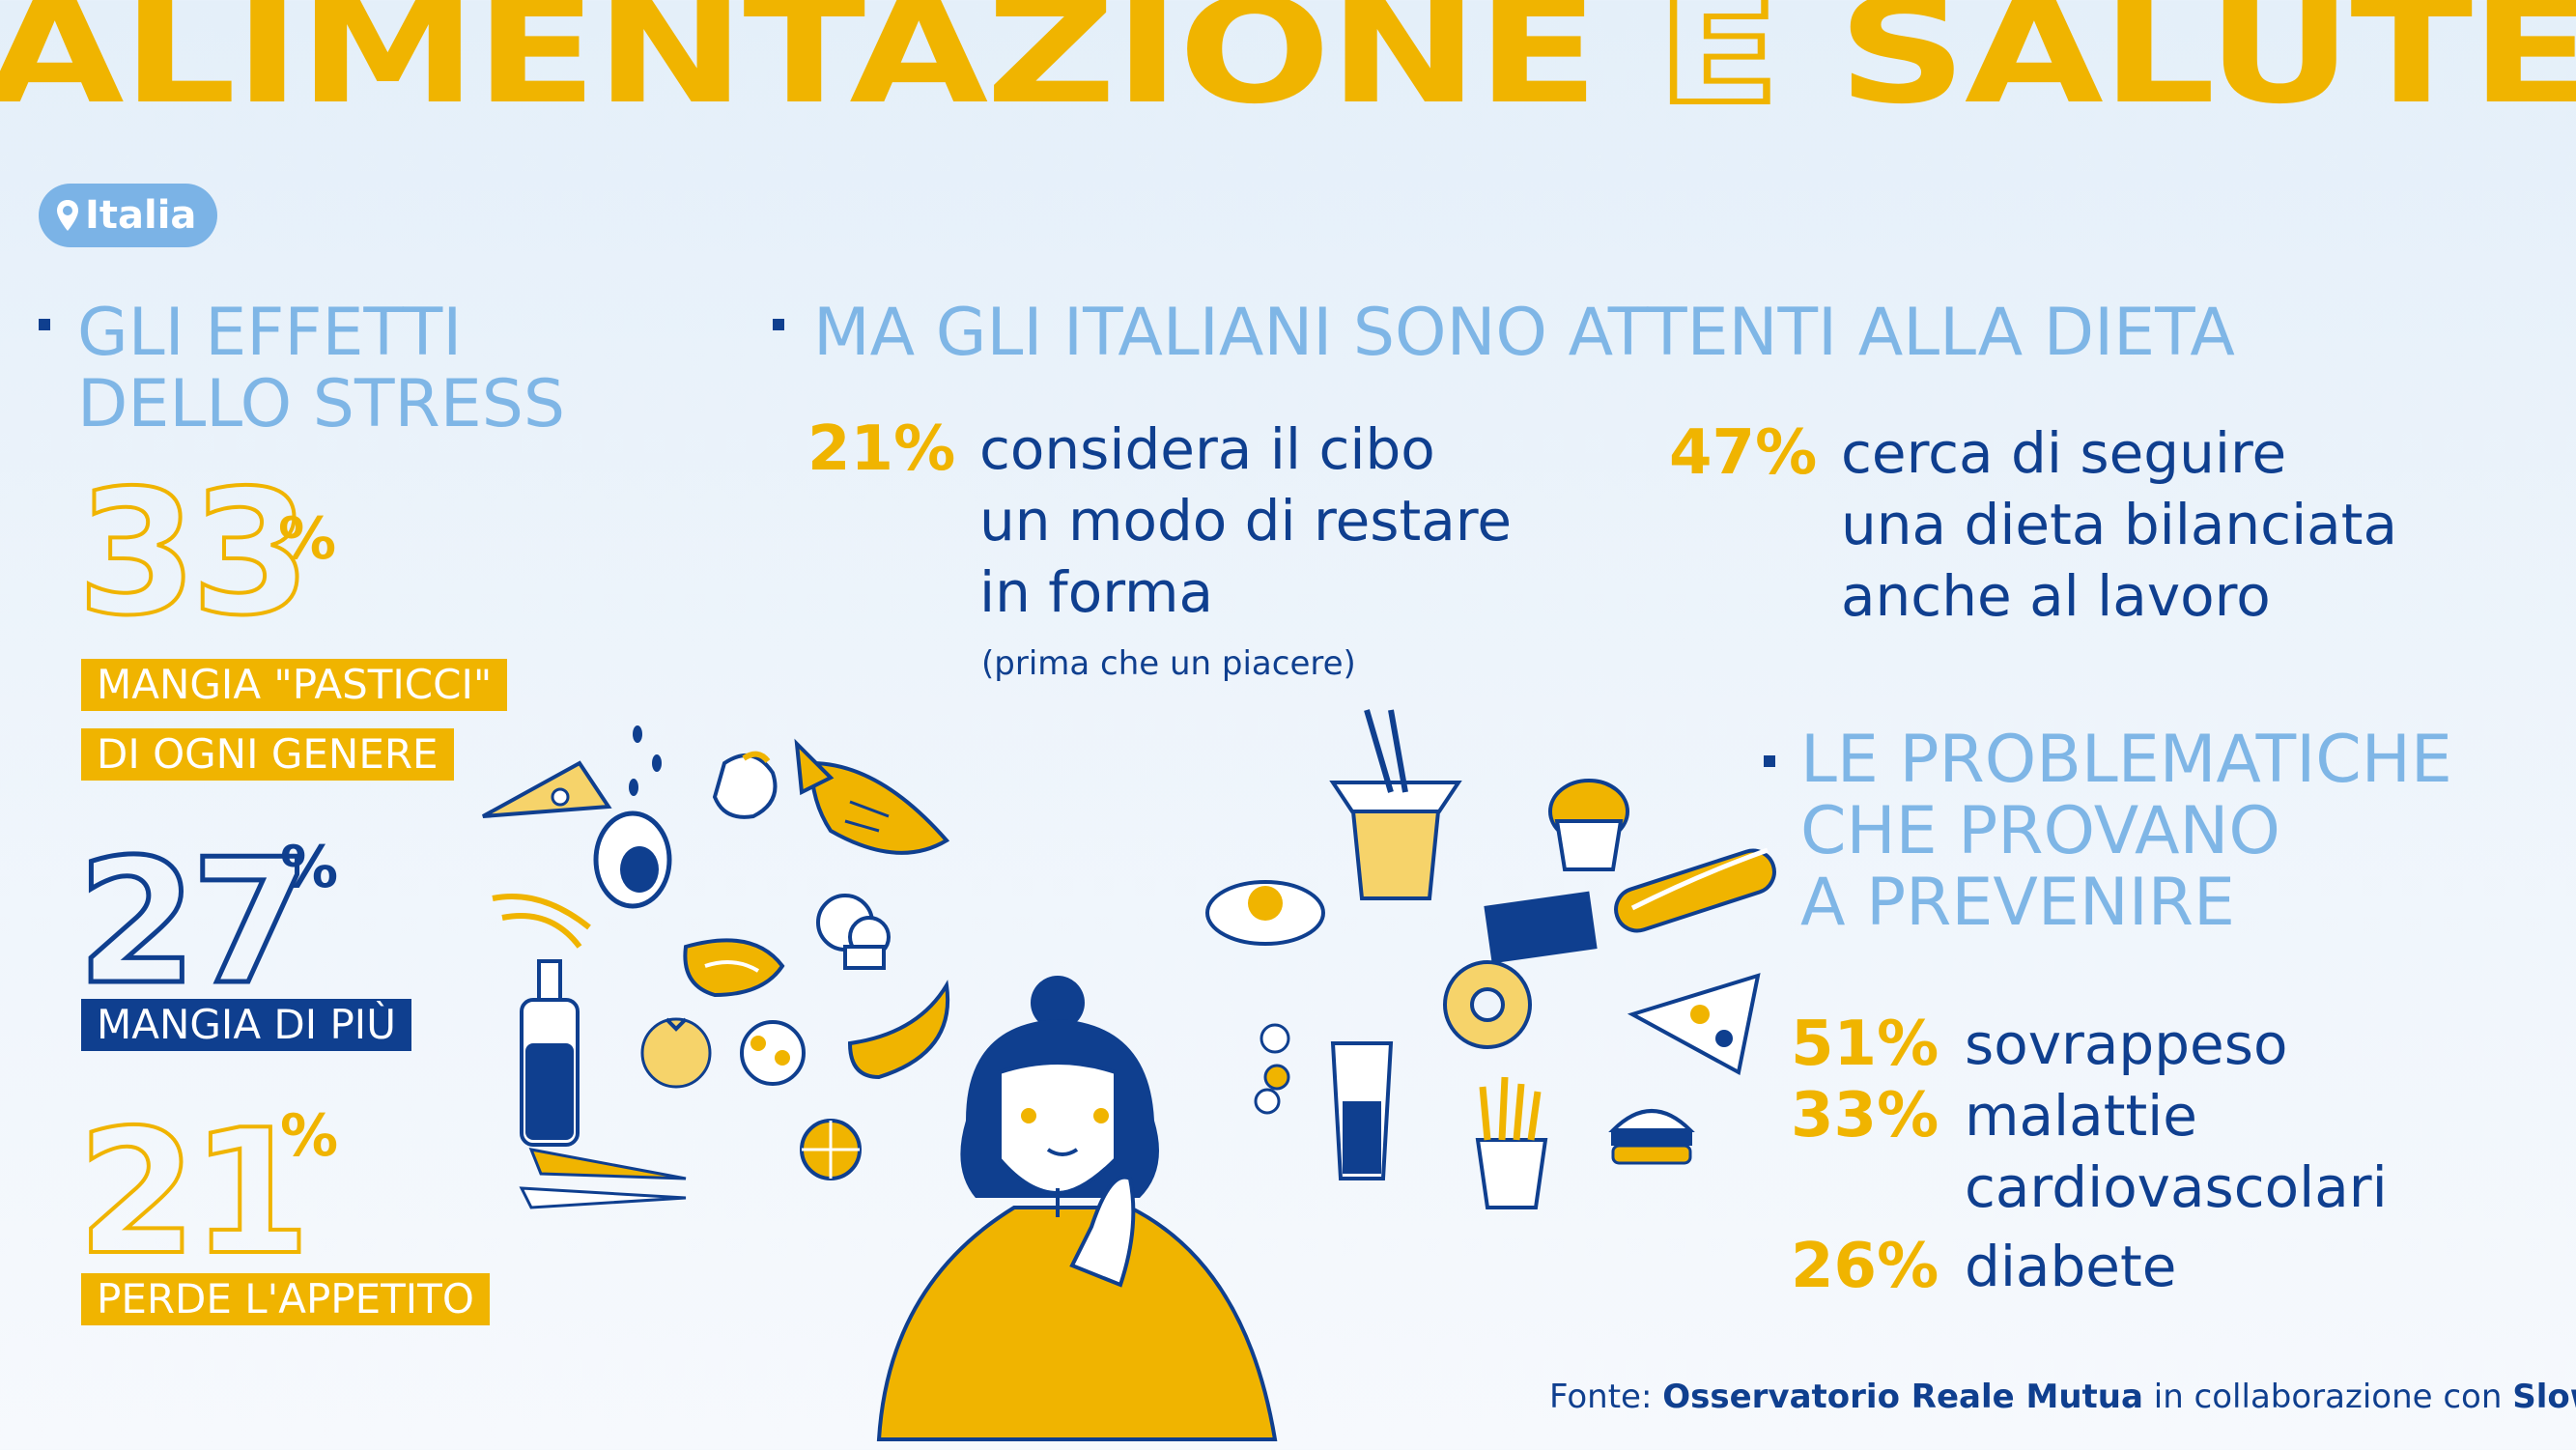 The width and height of the screenshot is (2576, 1450). Describe the element at coordinates (194, 553) in the screenshot. I see `stat-33-value: 33` at that location.